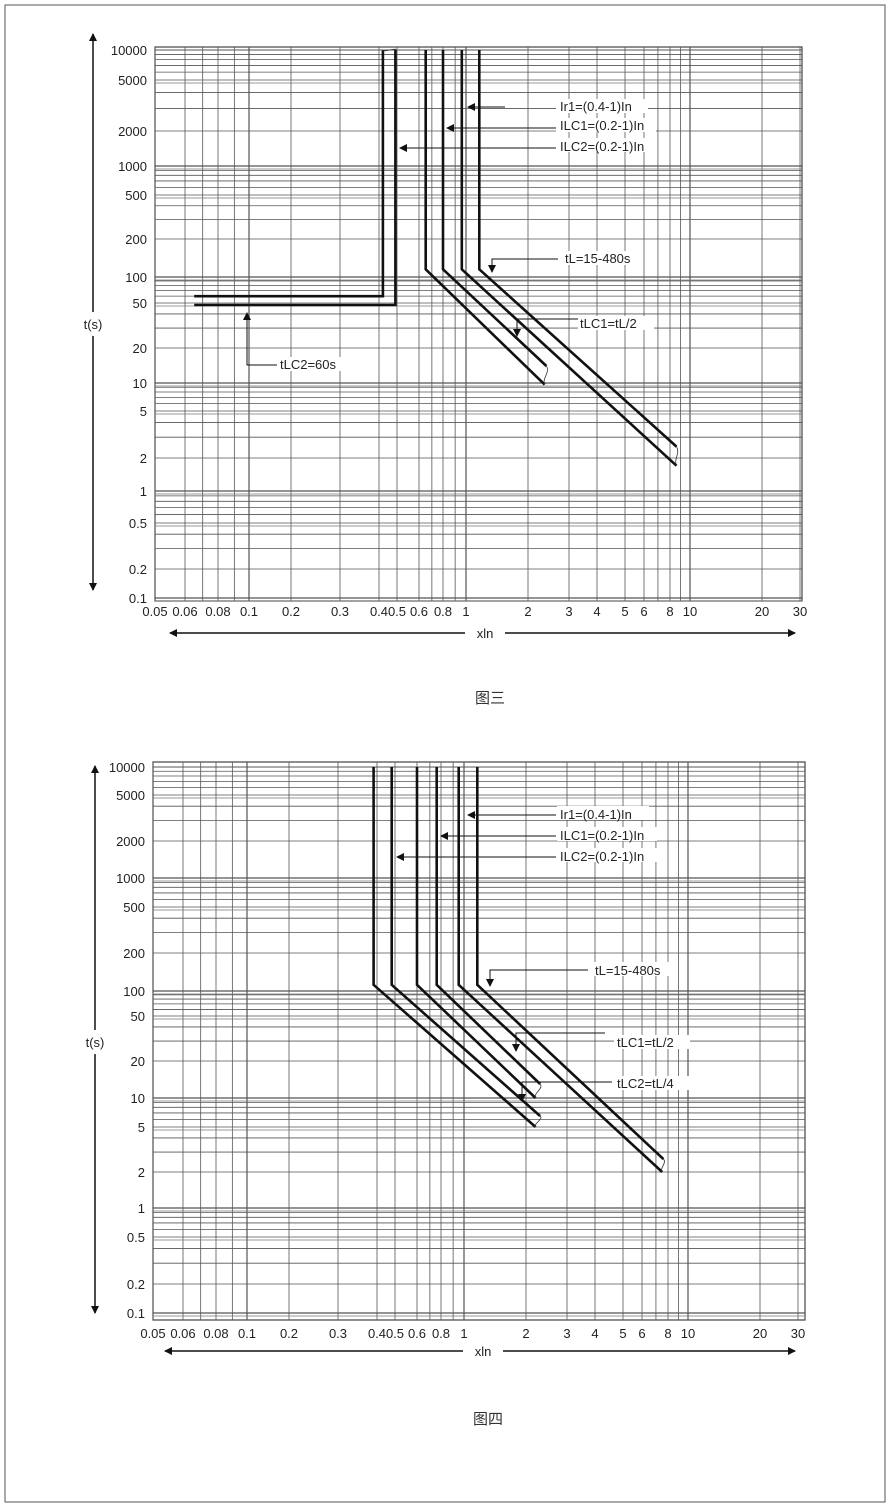 The height and width of the screenshot is (1511, 891). What do you see at coordinates (138, 569) in the screenshot?
I see `y-tick-label: 0.2` at bounding box center [138, 569].